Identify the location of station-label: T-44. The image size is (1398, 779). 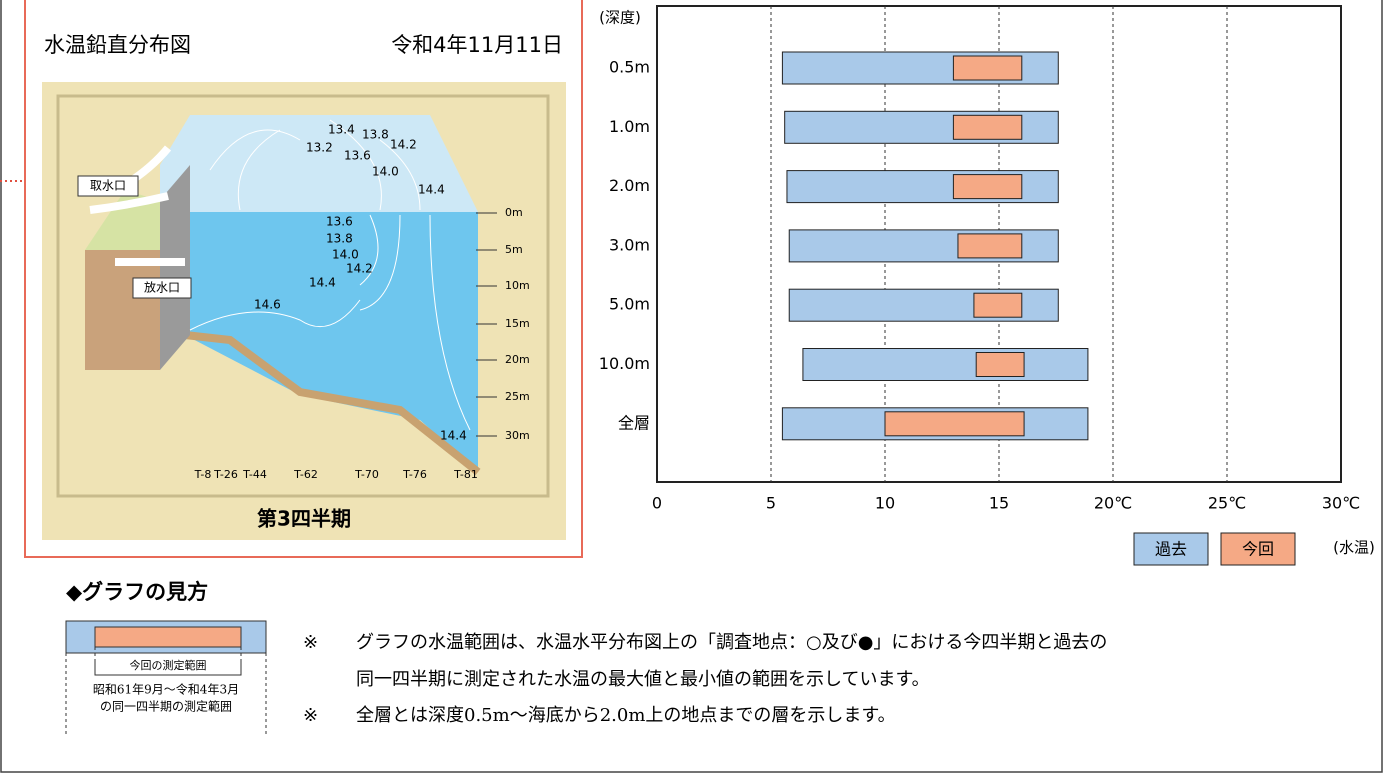
(254, 474).